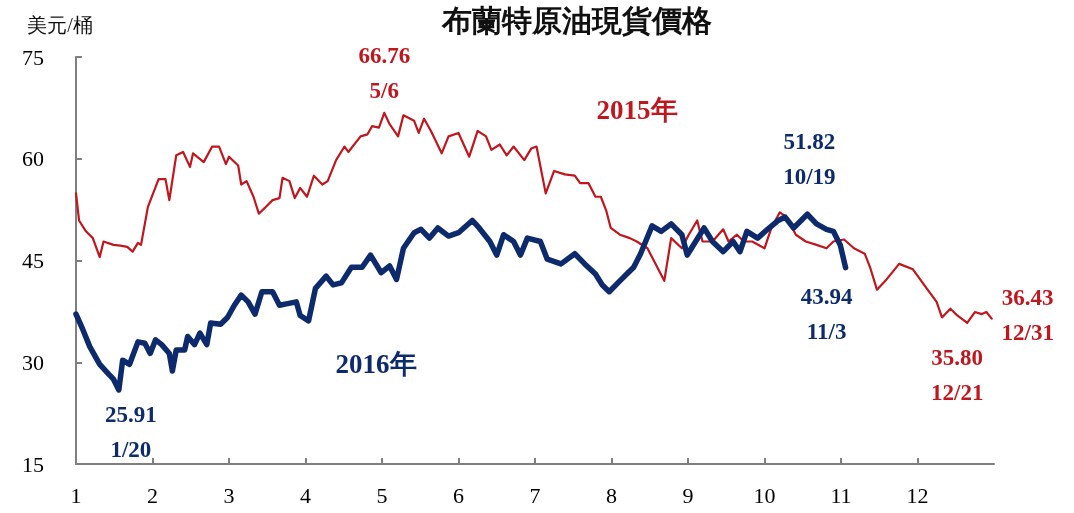 Image resolution: width=1074 pixels, height=513 pixels. What do you see at coordinates (33, 464) in the screenshot?
I see `y-tick-label: 15` at bounding box center [33, 464].